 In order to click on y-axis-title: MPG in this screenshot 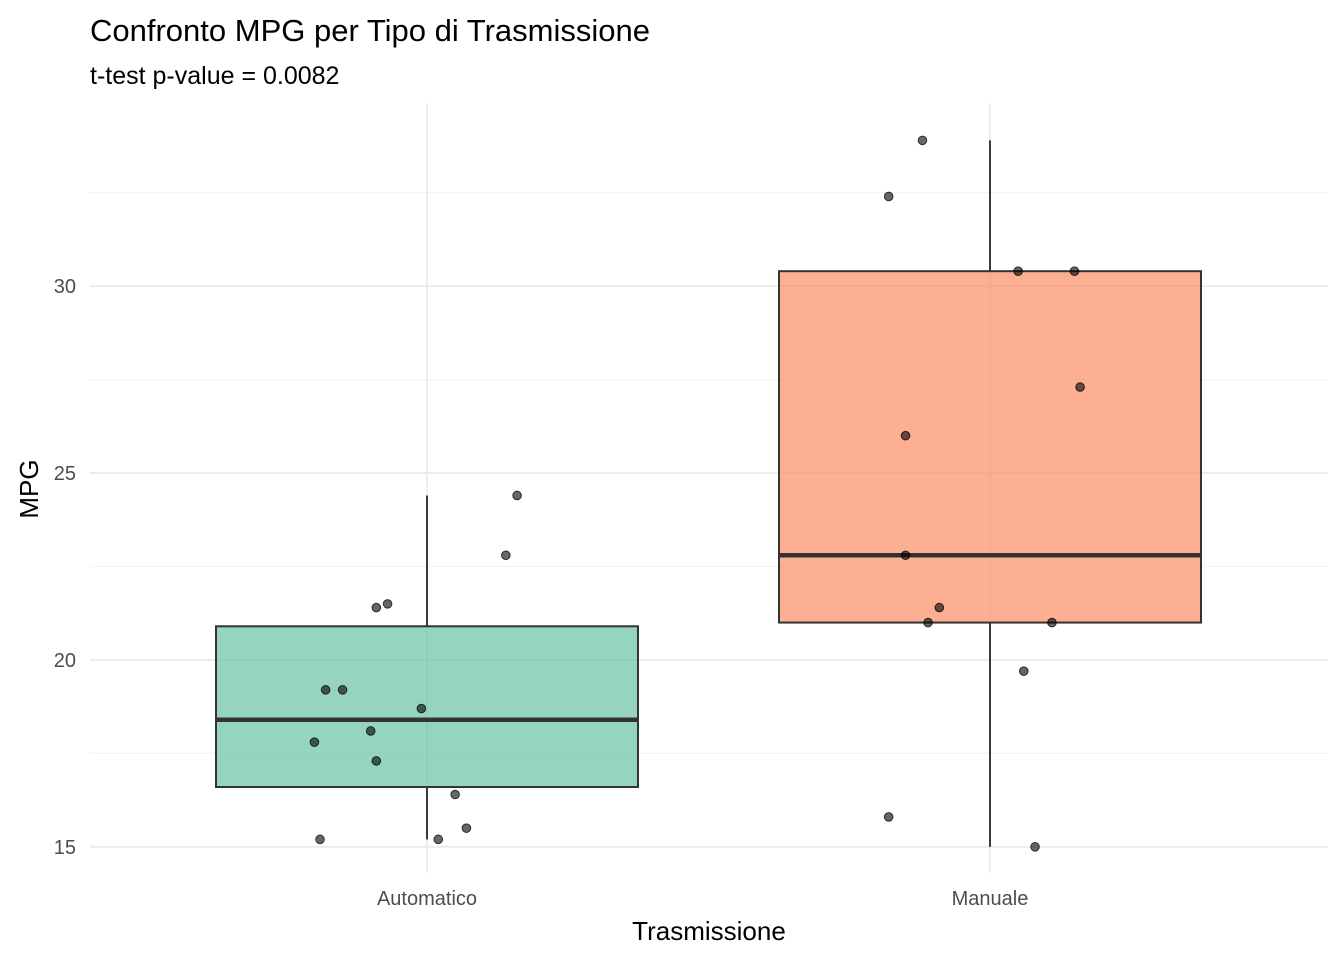, I will do `click(29, 488)`.